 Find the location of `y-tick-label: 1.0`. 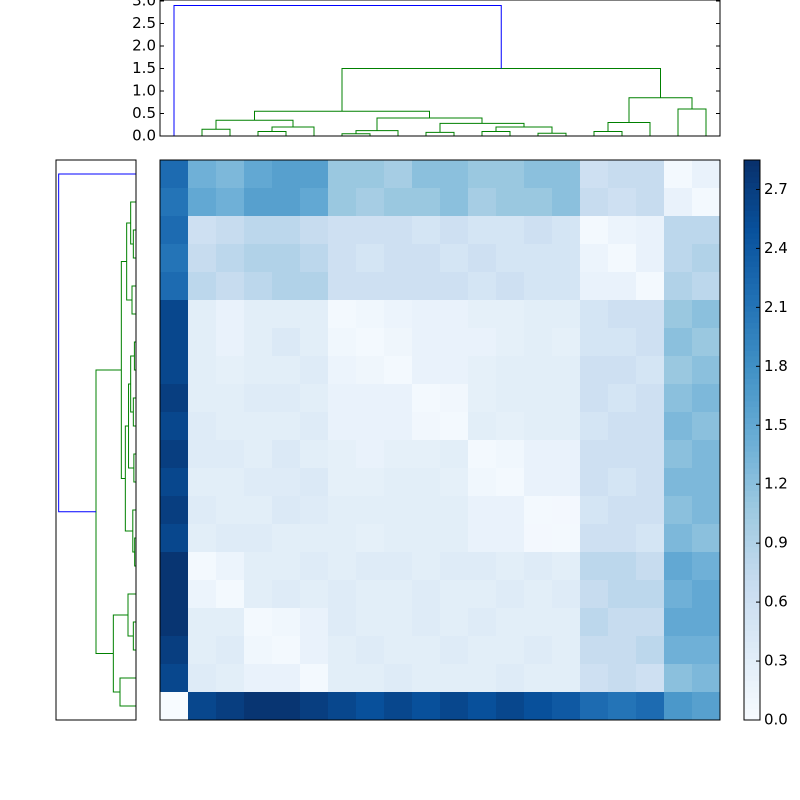

y-tick-label: 1.0 is located at coordinates (144, 91).